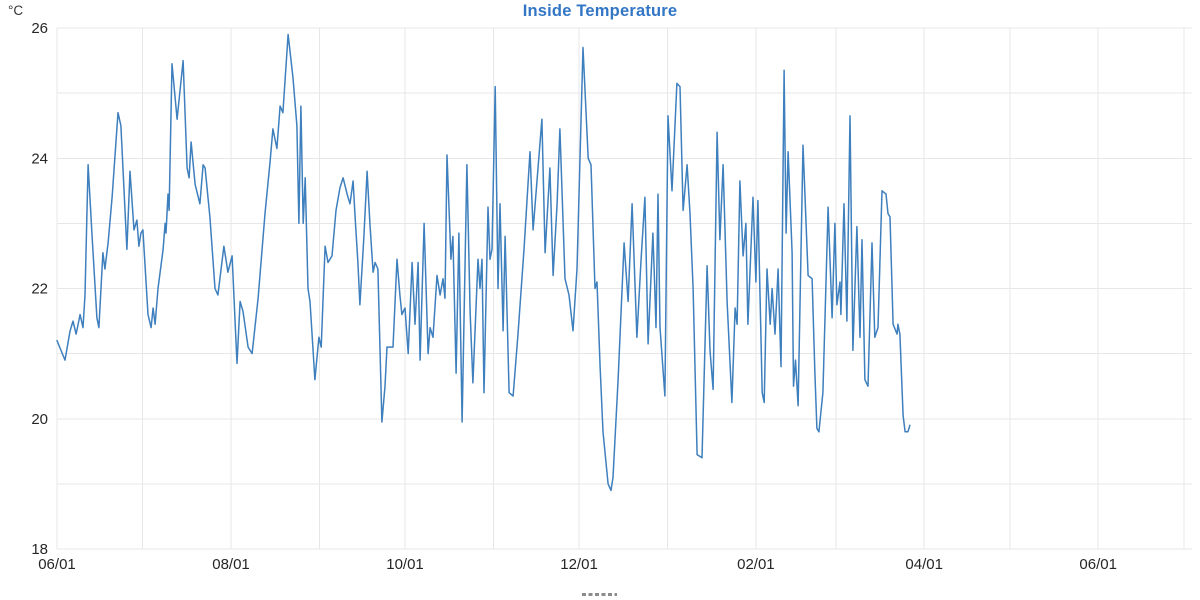 This screenshot has width=1200, height=600. I want to click on y-tick-label: 18, so click(39, 549).